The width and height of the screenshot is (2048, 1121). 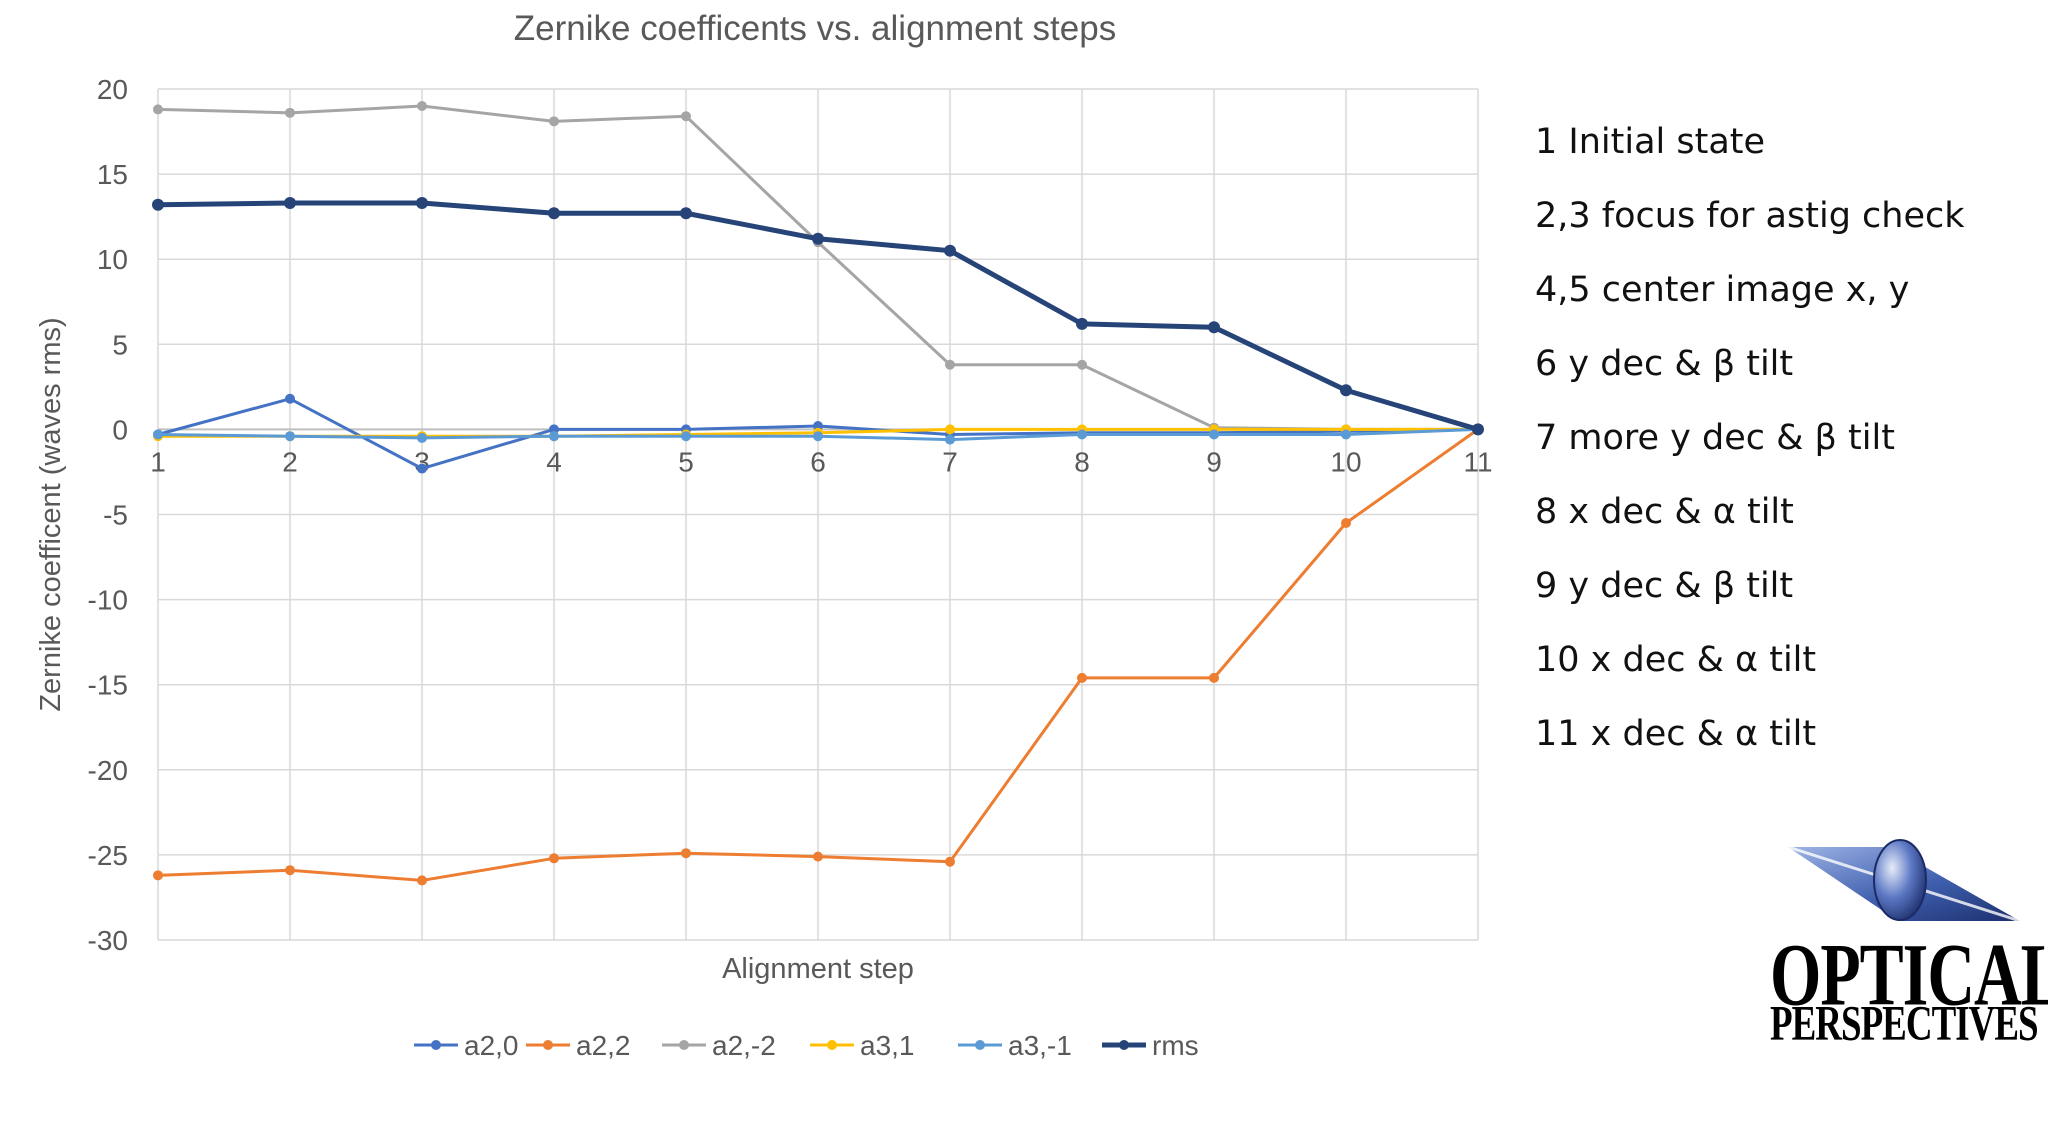 What do you see at coordinates (1040, 1045) in the screenshot?
I see `legend-label: a3,-1` at bounding box center [1040, 1045].